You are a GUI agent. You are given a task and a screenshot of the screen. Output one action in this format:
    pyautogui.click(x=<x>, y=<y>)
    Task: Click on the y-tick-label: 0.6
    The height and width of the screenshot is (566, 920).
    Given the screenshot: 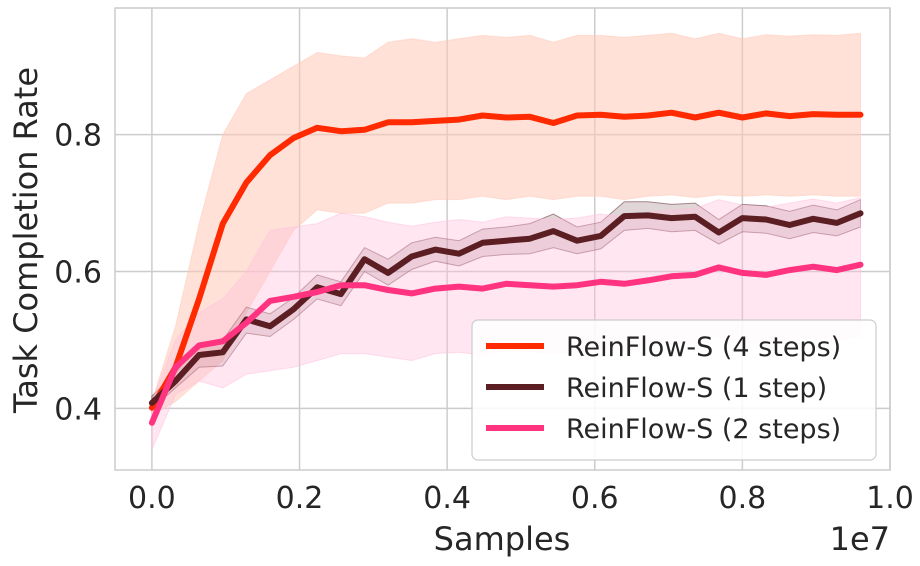 What is the action you would take?
    pyautogui.click(x=78, y=273)
    